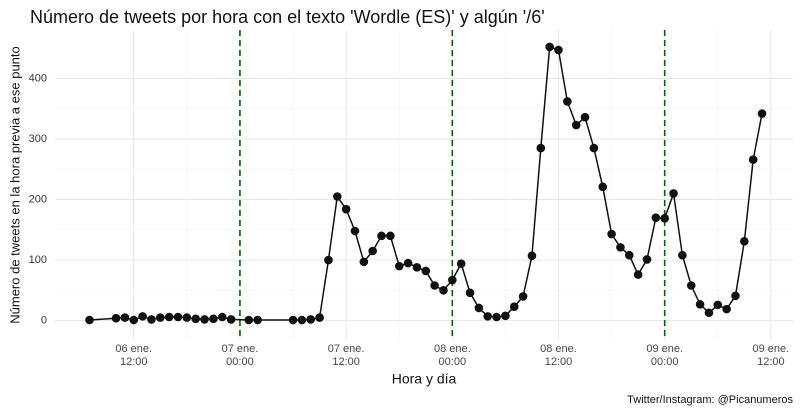  Describe the element at coordinates (558, 355) in the screenshot. I see `x-tick-label: 08 ene. 12:00` at that location.